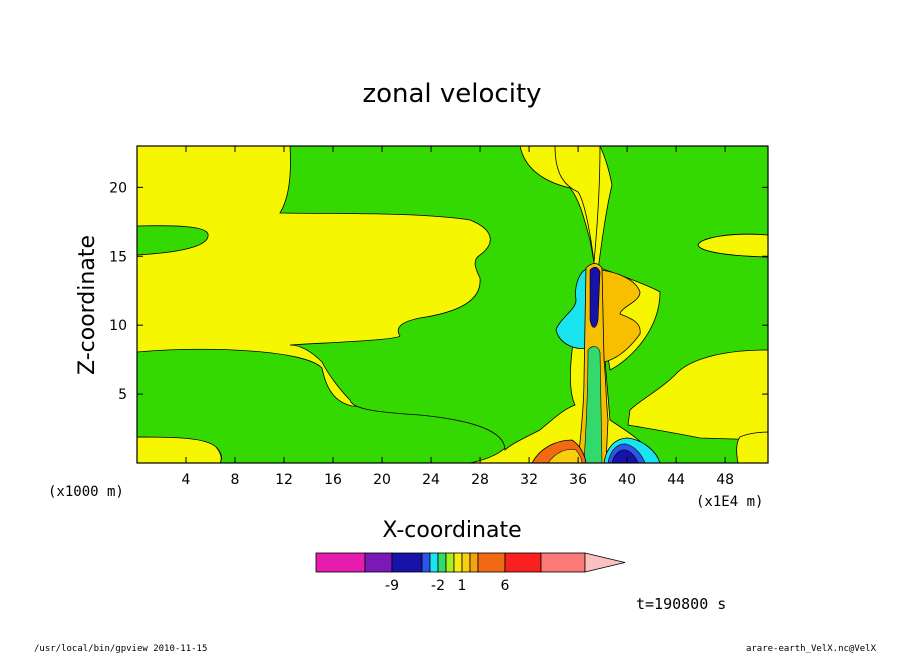  Describe the element at coordinates (480, 480) in the screenshot. I see `x-tick-label: 28` at that location.